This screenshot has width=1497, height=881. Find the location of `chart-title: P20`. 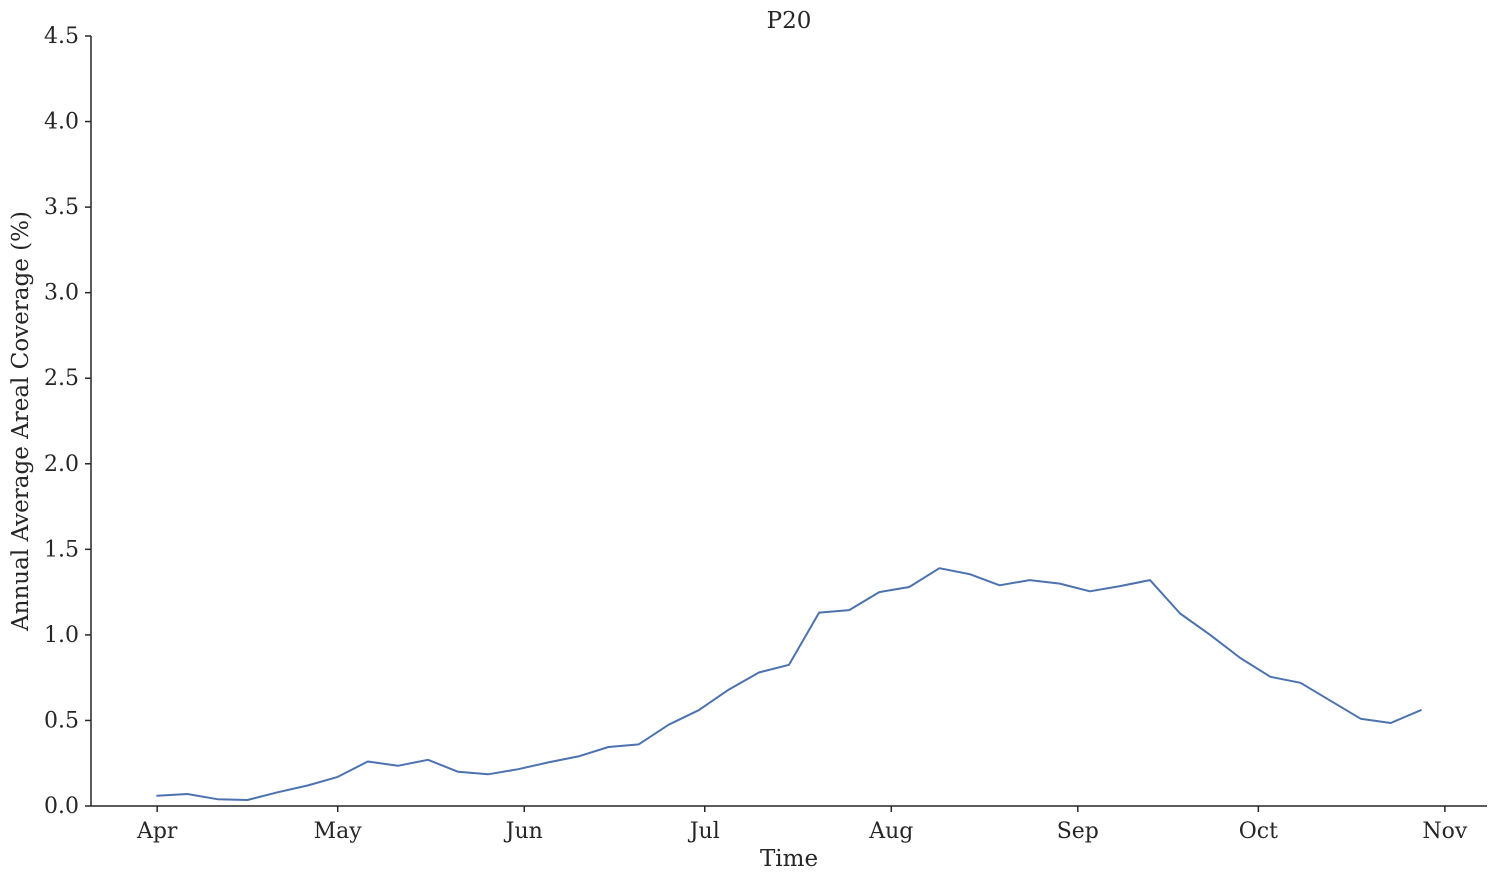

chart-title: P20 is located at coordinates (789, 21).